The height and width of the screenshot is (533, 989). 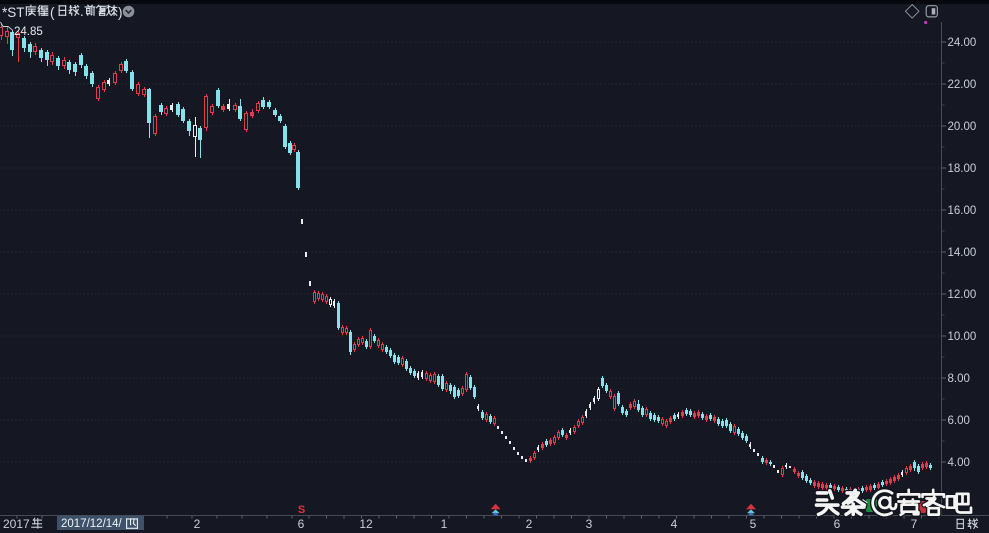 I want to click on svg-text: 20.00, so click(x=962, y=127).